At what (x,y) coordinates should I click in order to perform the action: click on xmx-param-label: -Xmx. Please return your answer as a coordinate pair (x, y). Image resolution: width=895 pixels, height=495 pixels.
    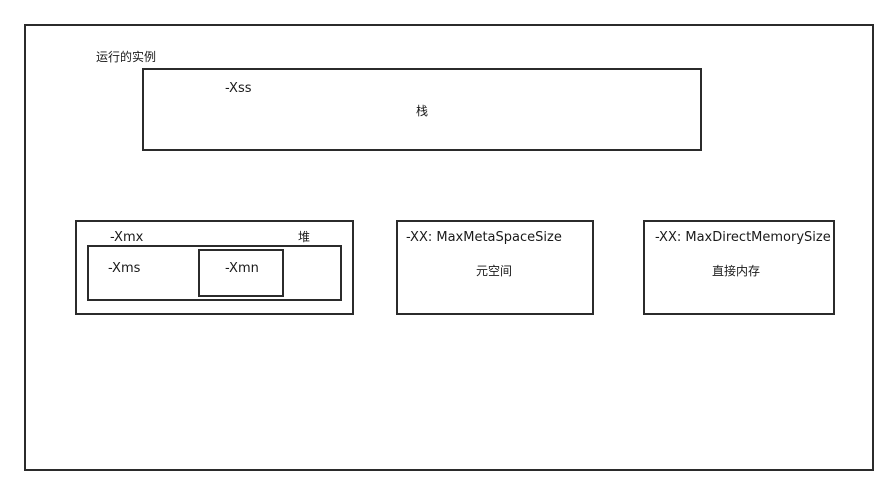
    Looking at the image, I should click on (127, 237).